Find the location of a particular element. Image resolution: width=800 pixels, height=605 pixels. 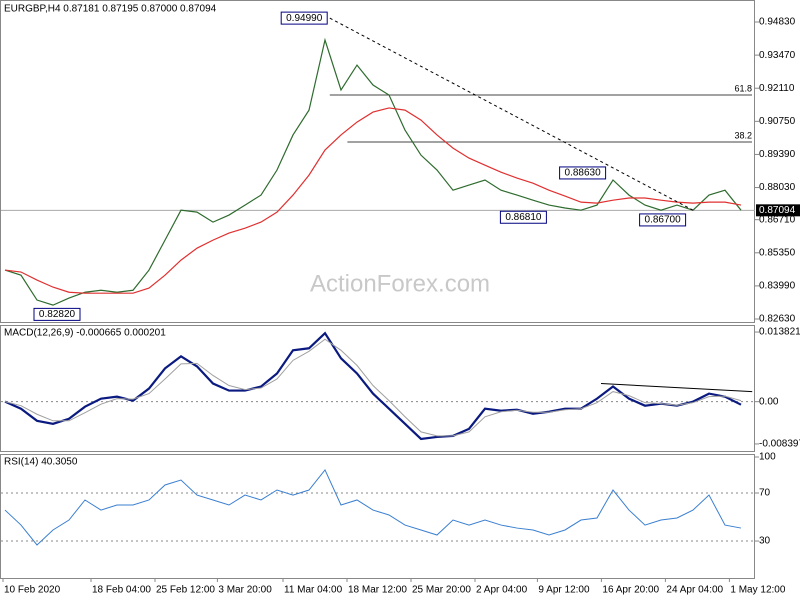

y-tick-label: 0.86710 is located at coordinates (777, 219).